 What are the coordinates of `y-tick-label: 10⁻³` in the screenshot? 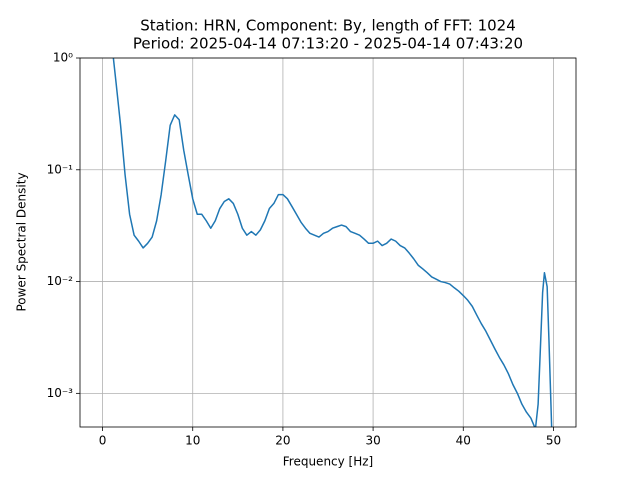 It's located at (60, 393).